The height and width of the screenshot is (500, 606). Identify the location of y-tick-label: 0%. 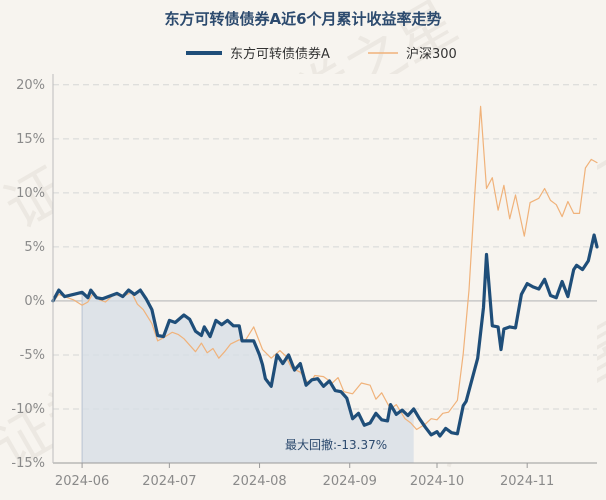
(34, 301).